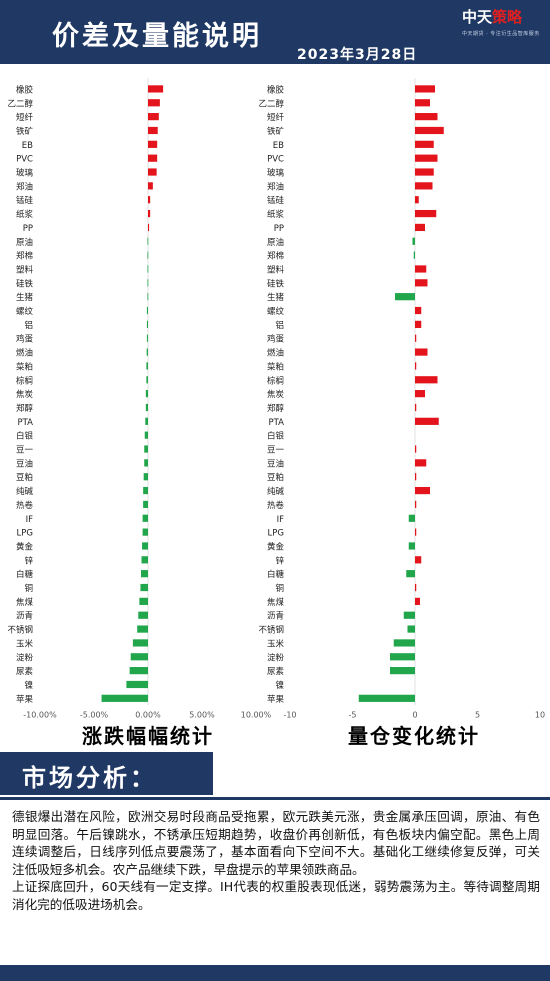 The width and height of the screenshot is (550, 981). Describe the element at coordinates (276, 394) in the screenshot. I see `category-label: 焦炭` at that location.